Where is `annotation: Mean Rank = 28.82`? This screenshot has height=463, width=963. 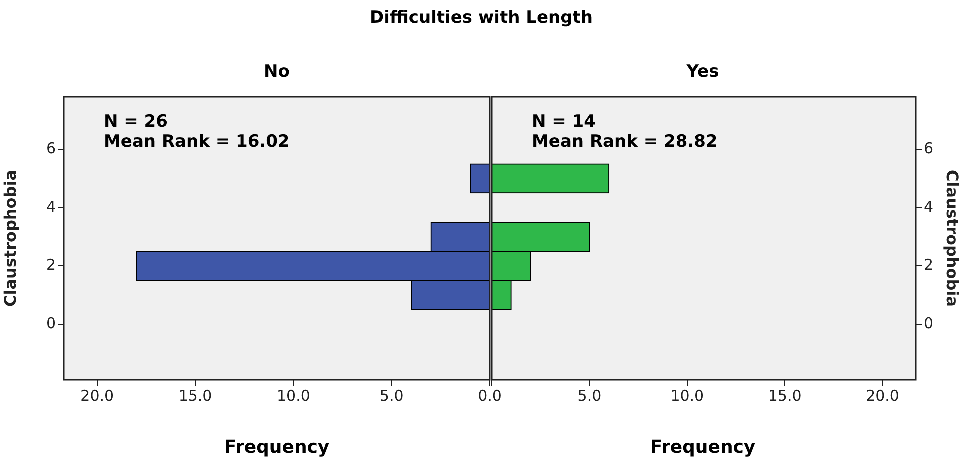
annotation: Mean Rank = 28.82 is located at coordinates (625, 142).